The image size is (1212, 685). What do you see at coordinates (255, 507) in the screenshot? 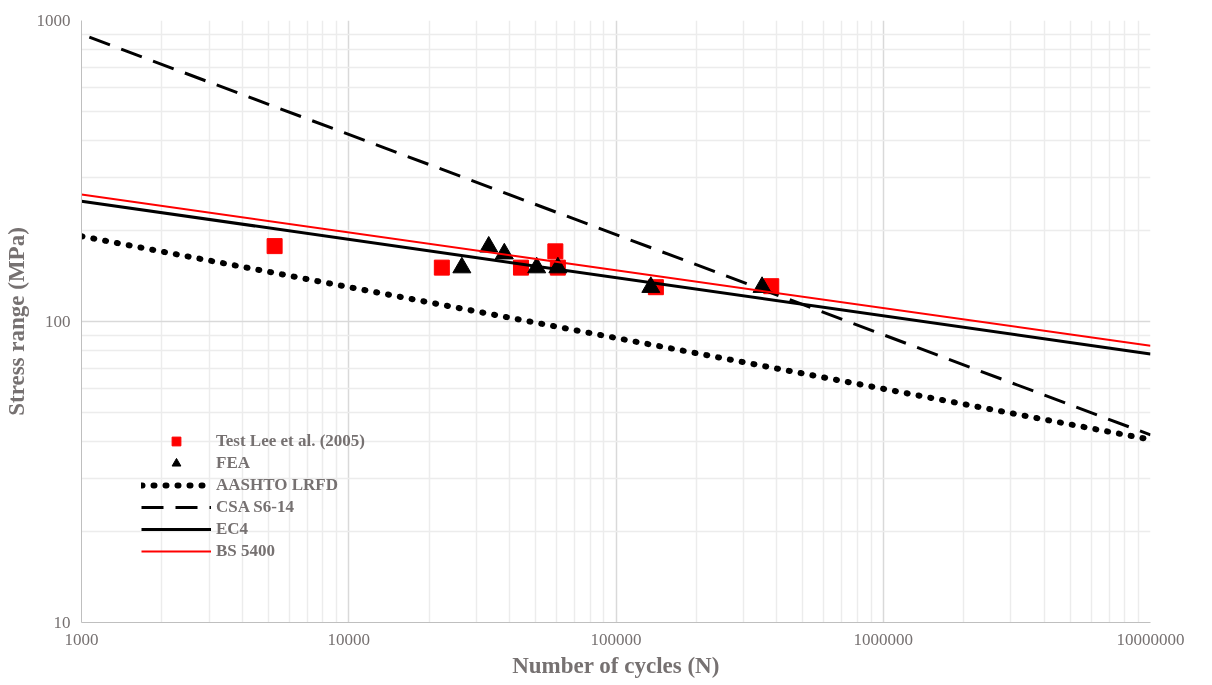
I see `legend-label: CSA S6-14` at bounding box center [255, 507].